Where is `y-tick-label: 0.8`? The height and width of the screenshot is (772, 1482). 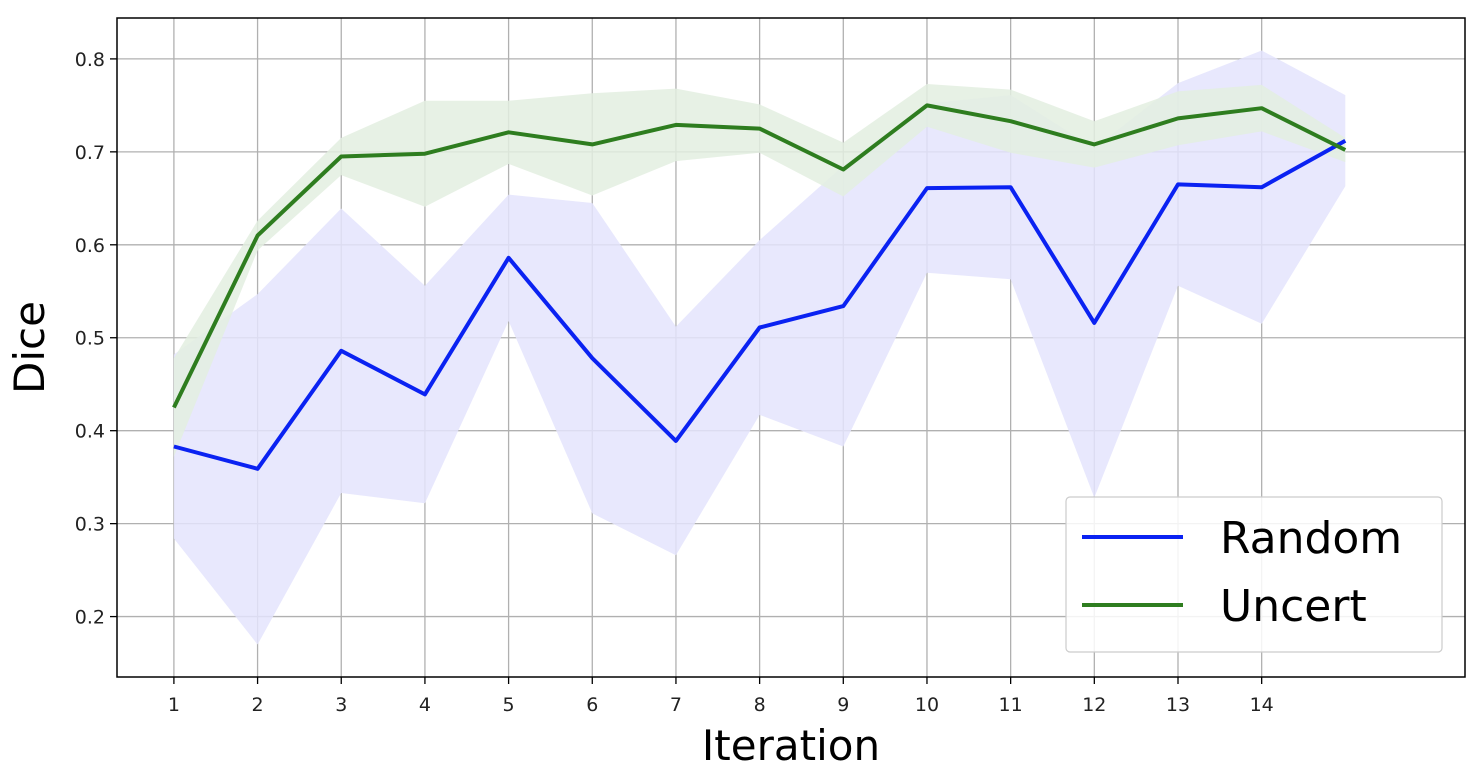
y-tick-label: 0.8 is located at coordinates (90, 60).